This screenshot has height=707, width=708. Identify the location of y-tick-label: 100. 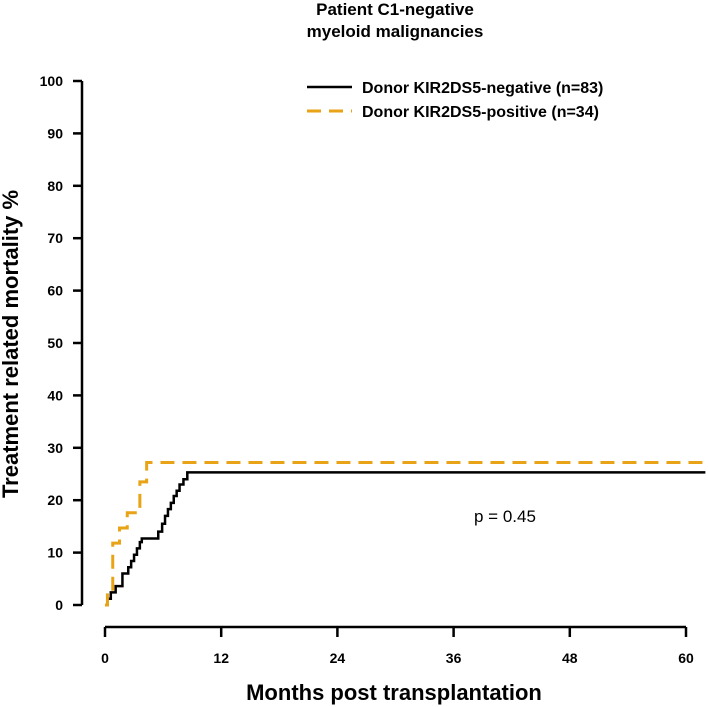
(52, 81).